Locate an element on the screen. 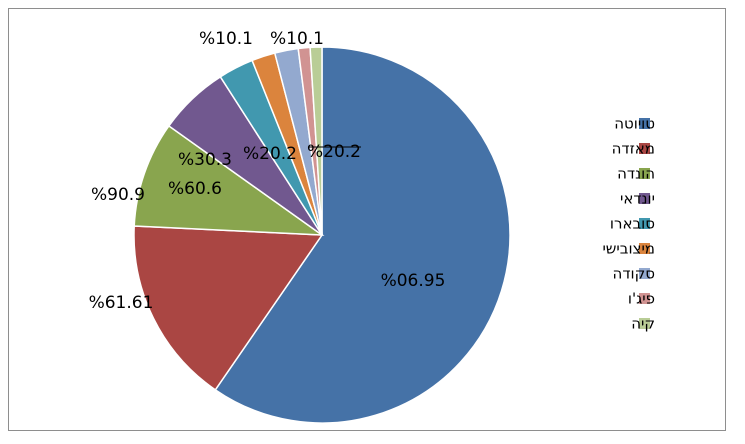  data-label-8: %10.1 is located at coordinates (226, 39).